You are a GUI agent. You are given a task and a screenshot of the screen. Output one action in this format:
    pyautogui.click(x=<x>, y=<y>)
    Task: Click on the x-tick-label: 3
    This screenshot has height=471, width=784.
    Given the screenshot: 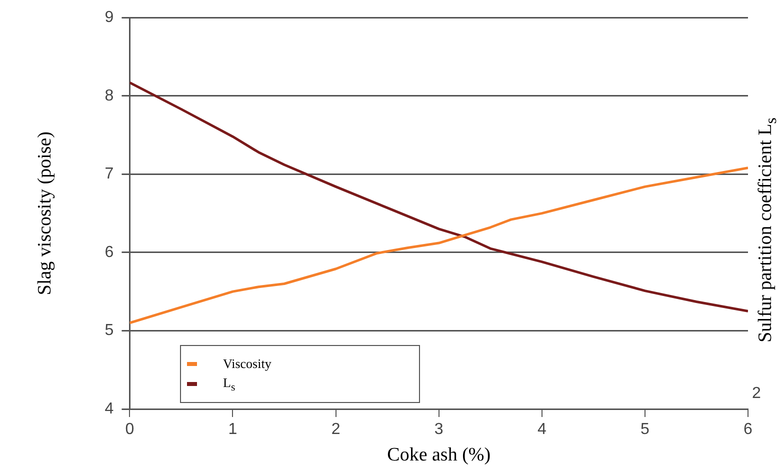 What is the action you would take?
    pyautogui.click(x=439, y=429)
    